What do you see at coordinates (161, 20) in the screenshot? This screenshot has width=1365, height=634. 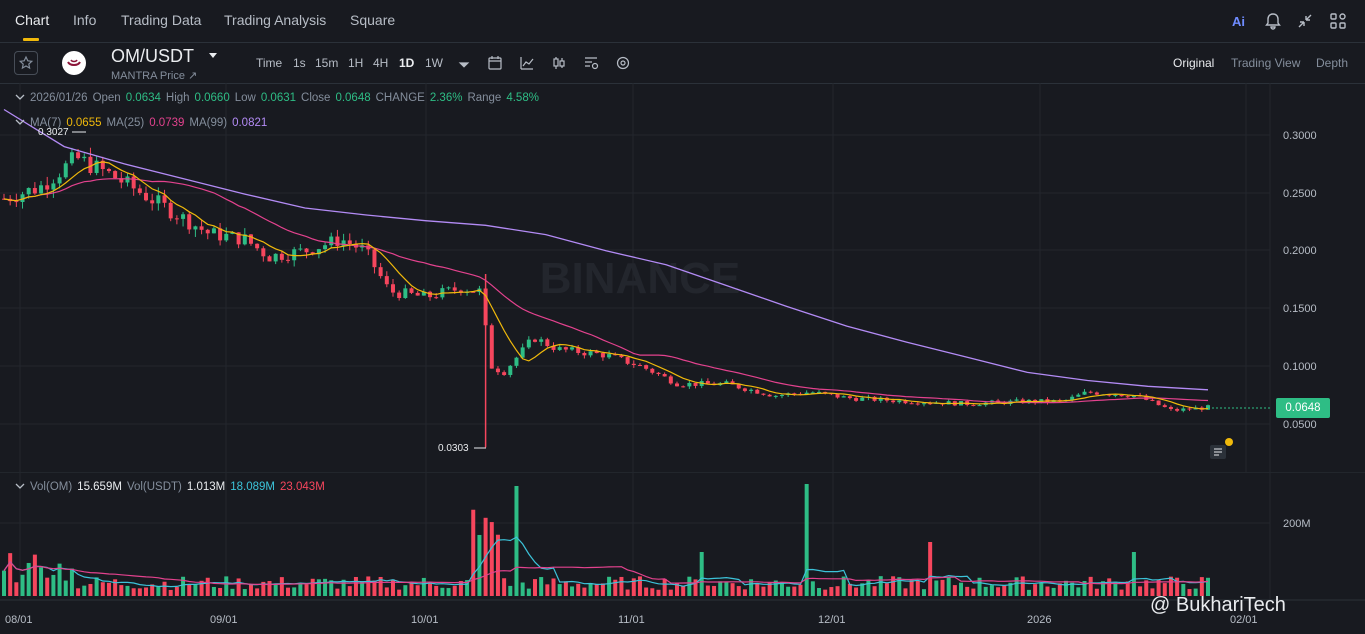 I see `tab-trading-data: Trading Data` at bounding box center [161, 20].